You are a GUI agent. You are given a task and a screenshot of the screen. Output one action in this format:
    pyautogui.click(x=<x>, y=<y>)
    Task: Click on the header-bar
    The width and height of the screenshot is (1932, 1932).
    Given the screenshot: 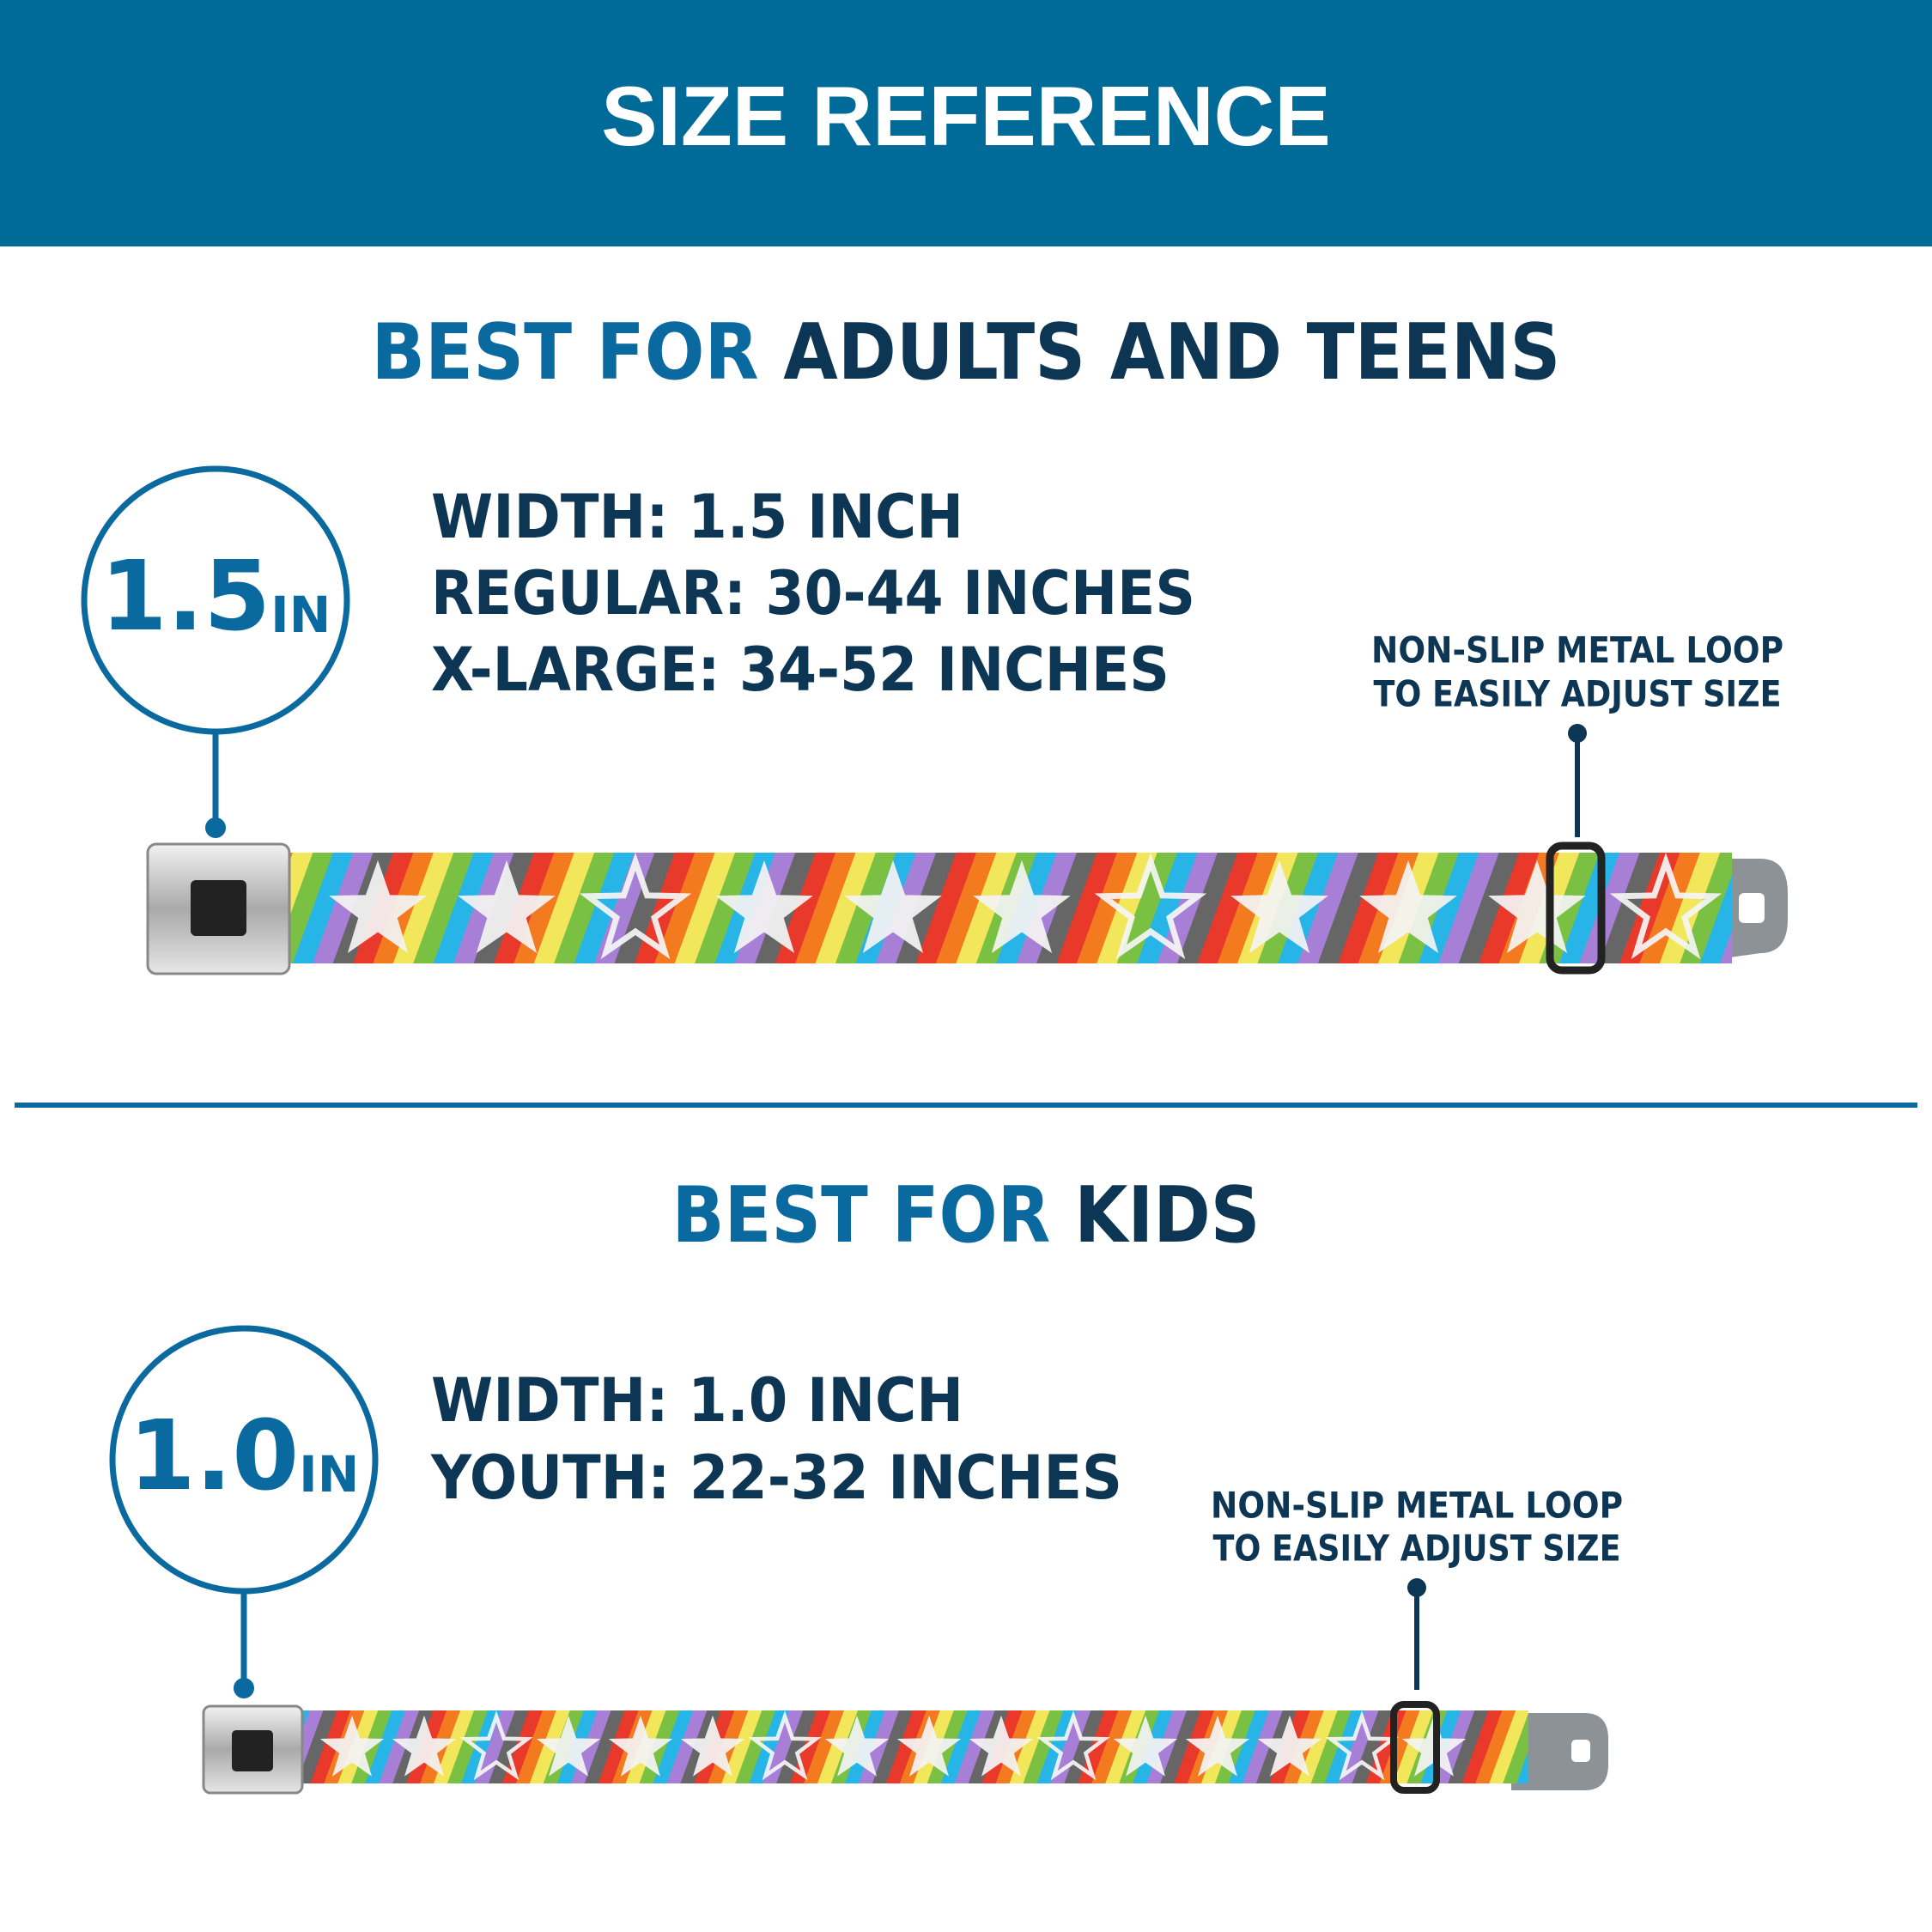 What is the action you would take?
    pyautogui.click(x=966, y=123)
    